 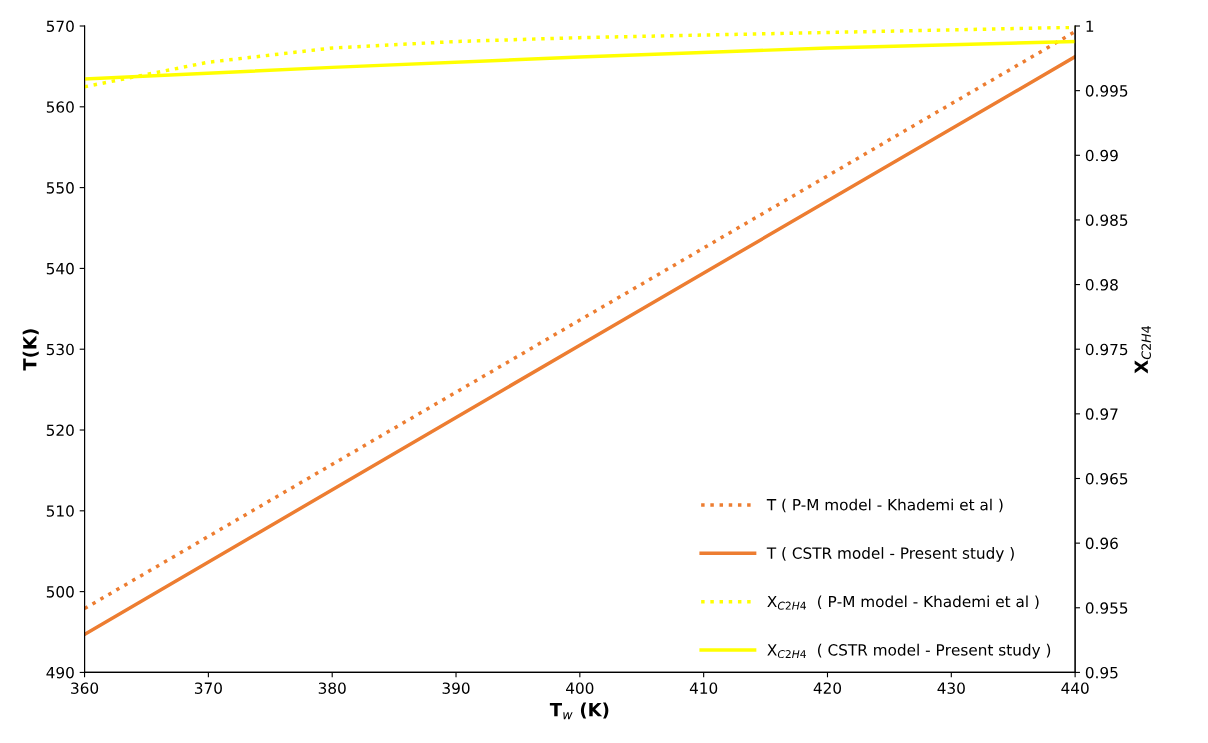 What do you see at coordinates (903, 602) in the screenshot?
I see `legend-label: X$_{C2H4}$ ( P-M model - Khademi et al )` at bounding box center [903, 602].